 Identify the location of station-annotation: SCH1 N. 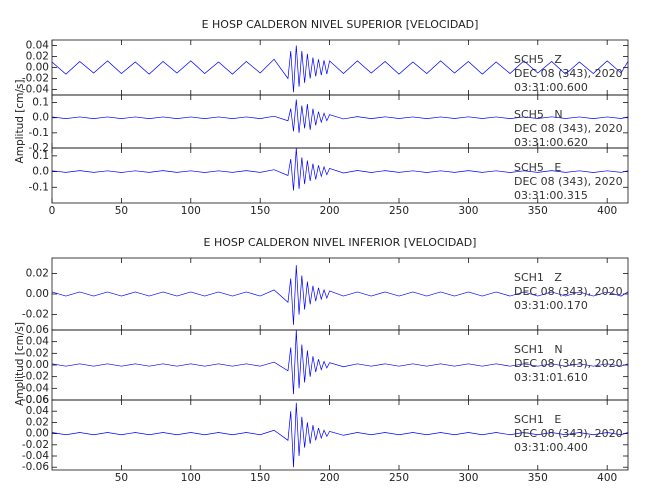
(538, 349).